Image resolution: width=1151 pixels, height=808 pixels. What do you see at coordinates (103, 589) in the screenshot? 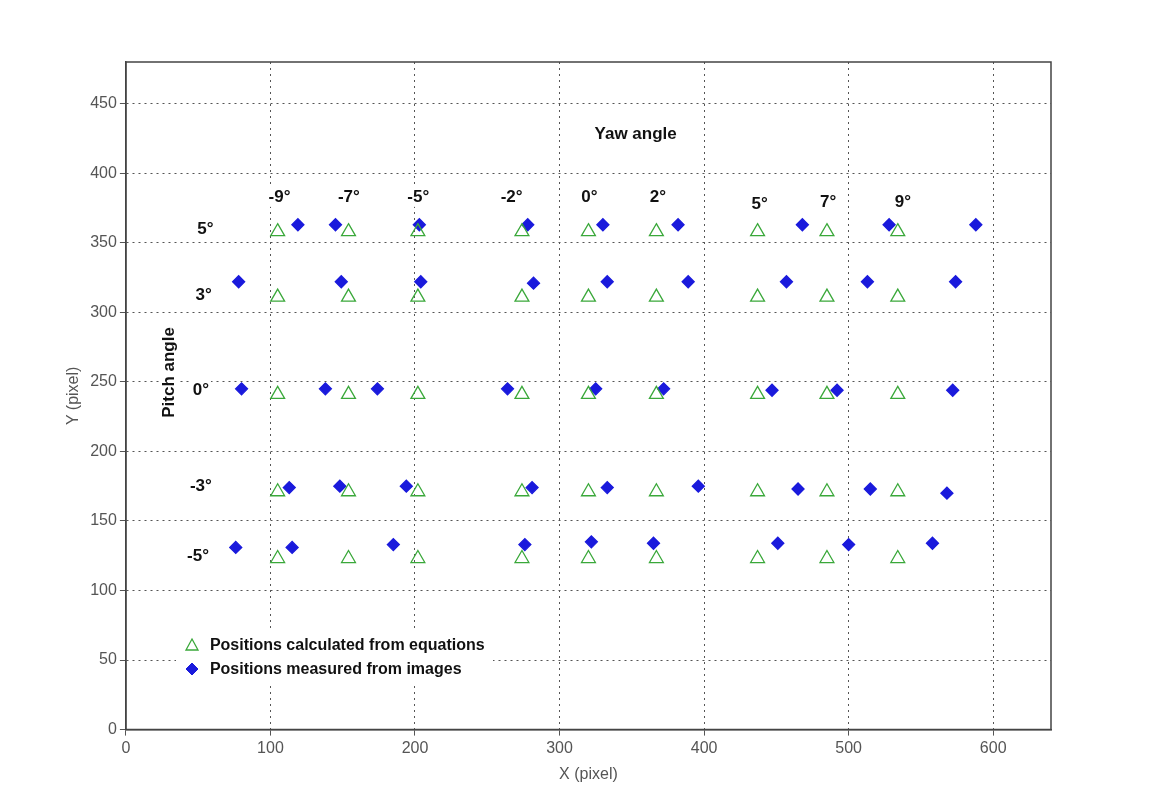
I see `y-tick-label: 100` at bounding box center [103, 589].